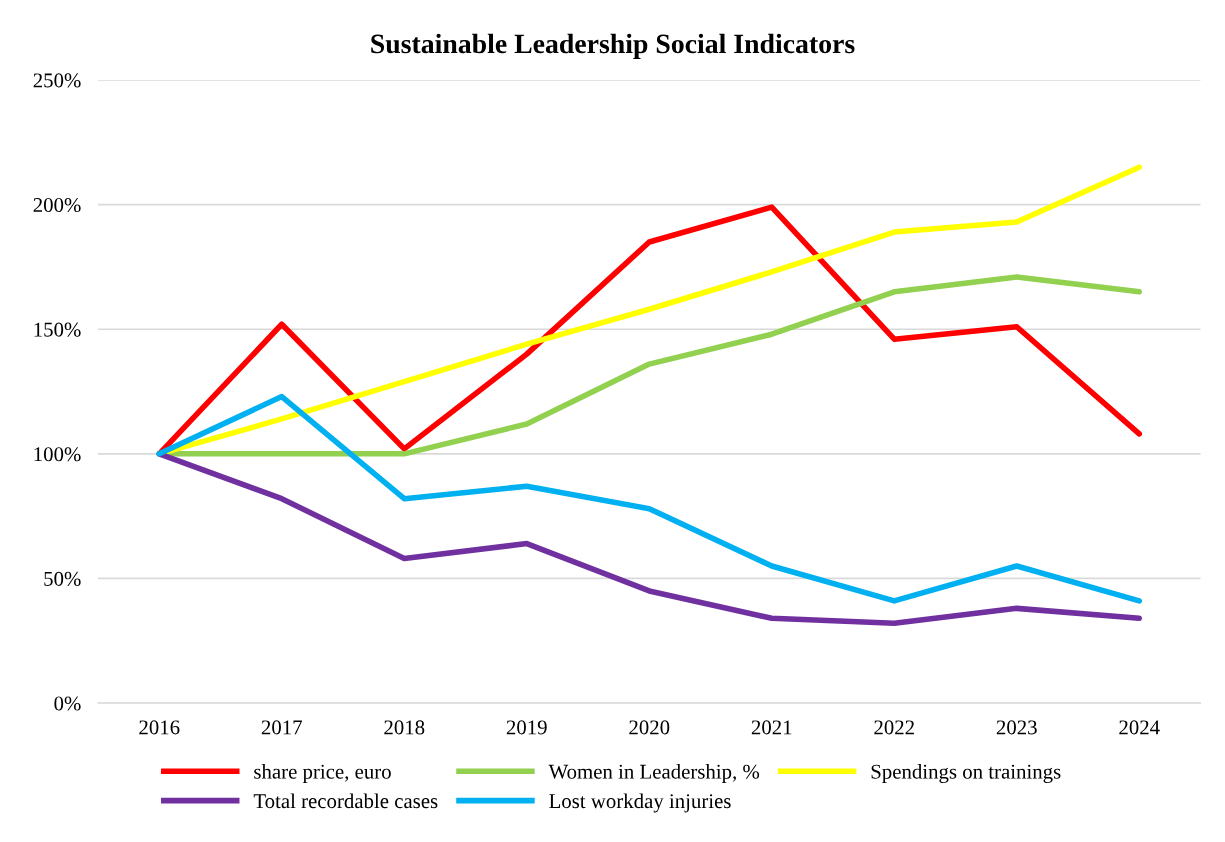 This screenshot has height=842, width=1225. What do you see at coordinates (771, 727) in the screenshot?
I see `x-tick-label: 2021` at bounding box center [771, 727].